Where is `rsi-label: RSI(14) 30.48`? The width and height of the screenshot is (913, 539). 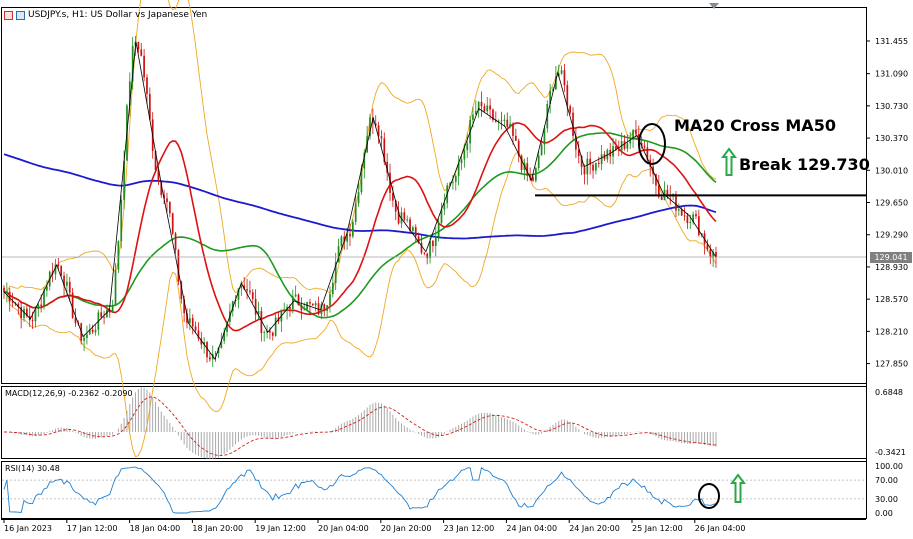 rsi-label: RSI(14) 30.48 is located at coordinates (32, 468).